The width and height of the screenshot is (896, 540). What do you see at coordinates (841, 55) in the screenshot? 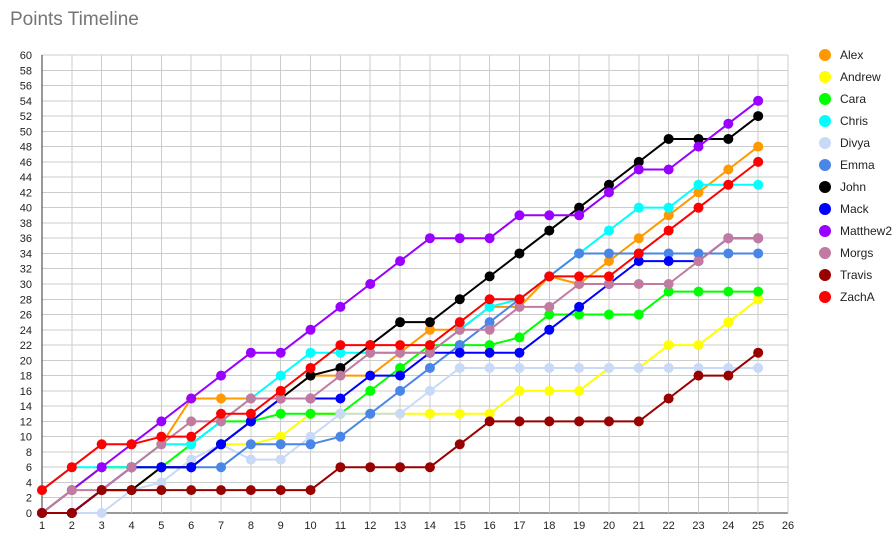
I see `legend-item-alex: Alex` at bounding box center [841, 55].